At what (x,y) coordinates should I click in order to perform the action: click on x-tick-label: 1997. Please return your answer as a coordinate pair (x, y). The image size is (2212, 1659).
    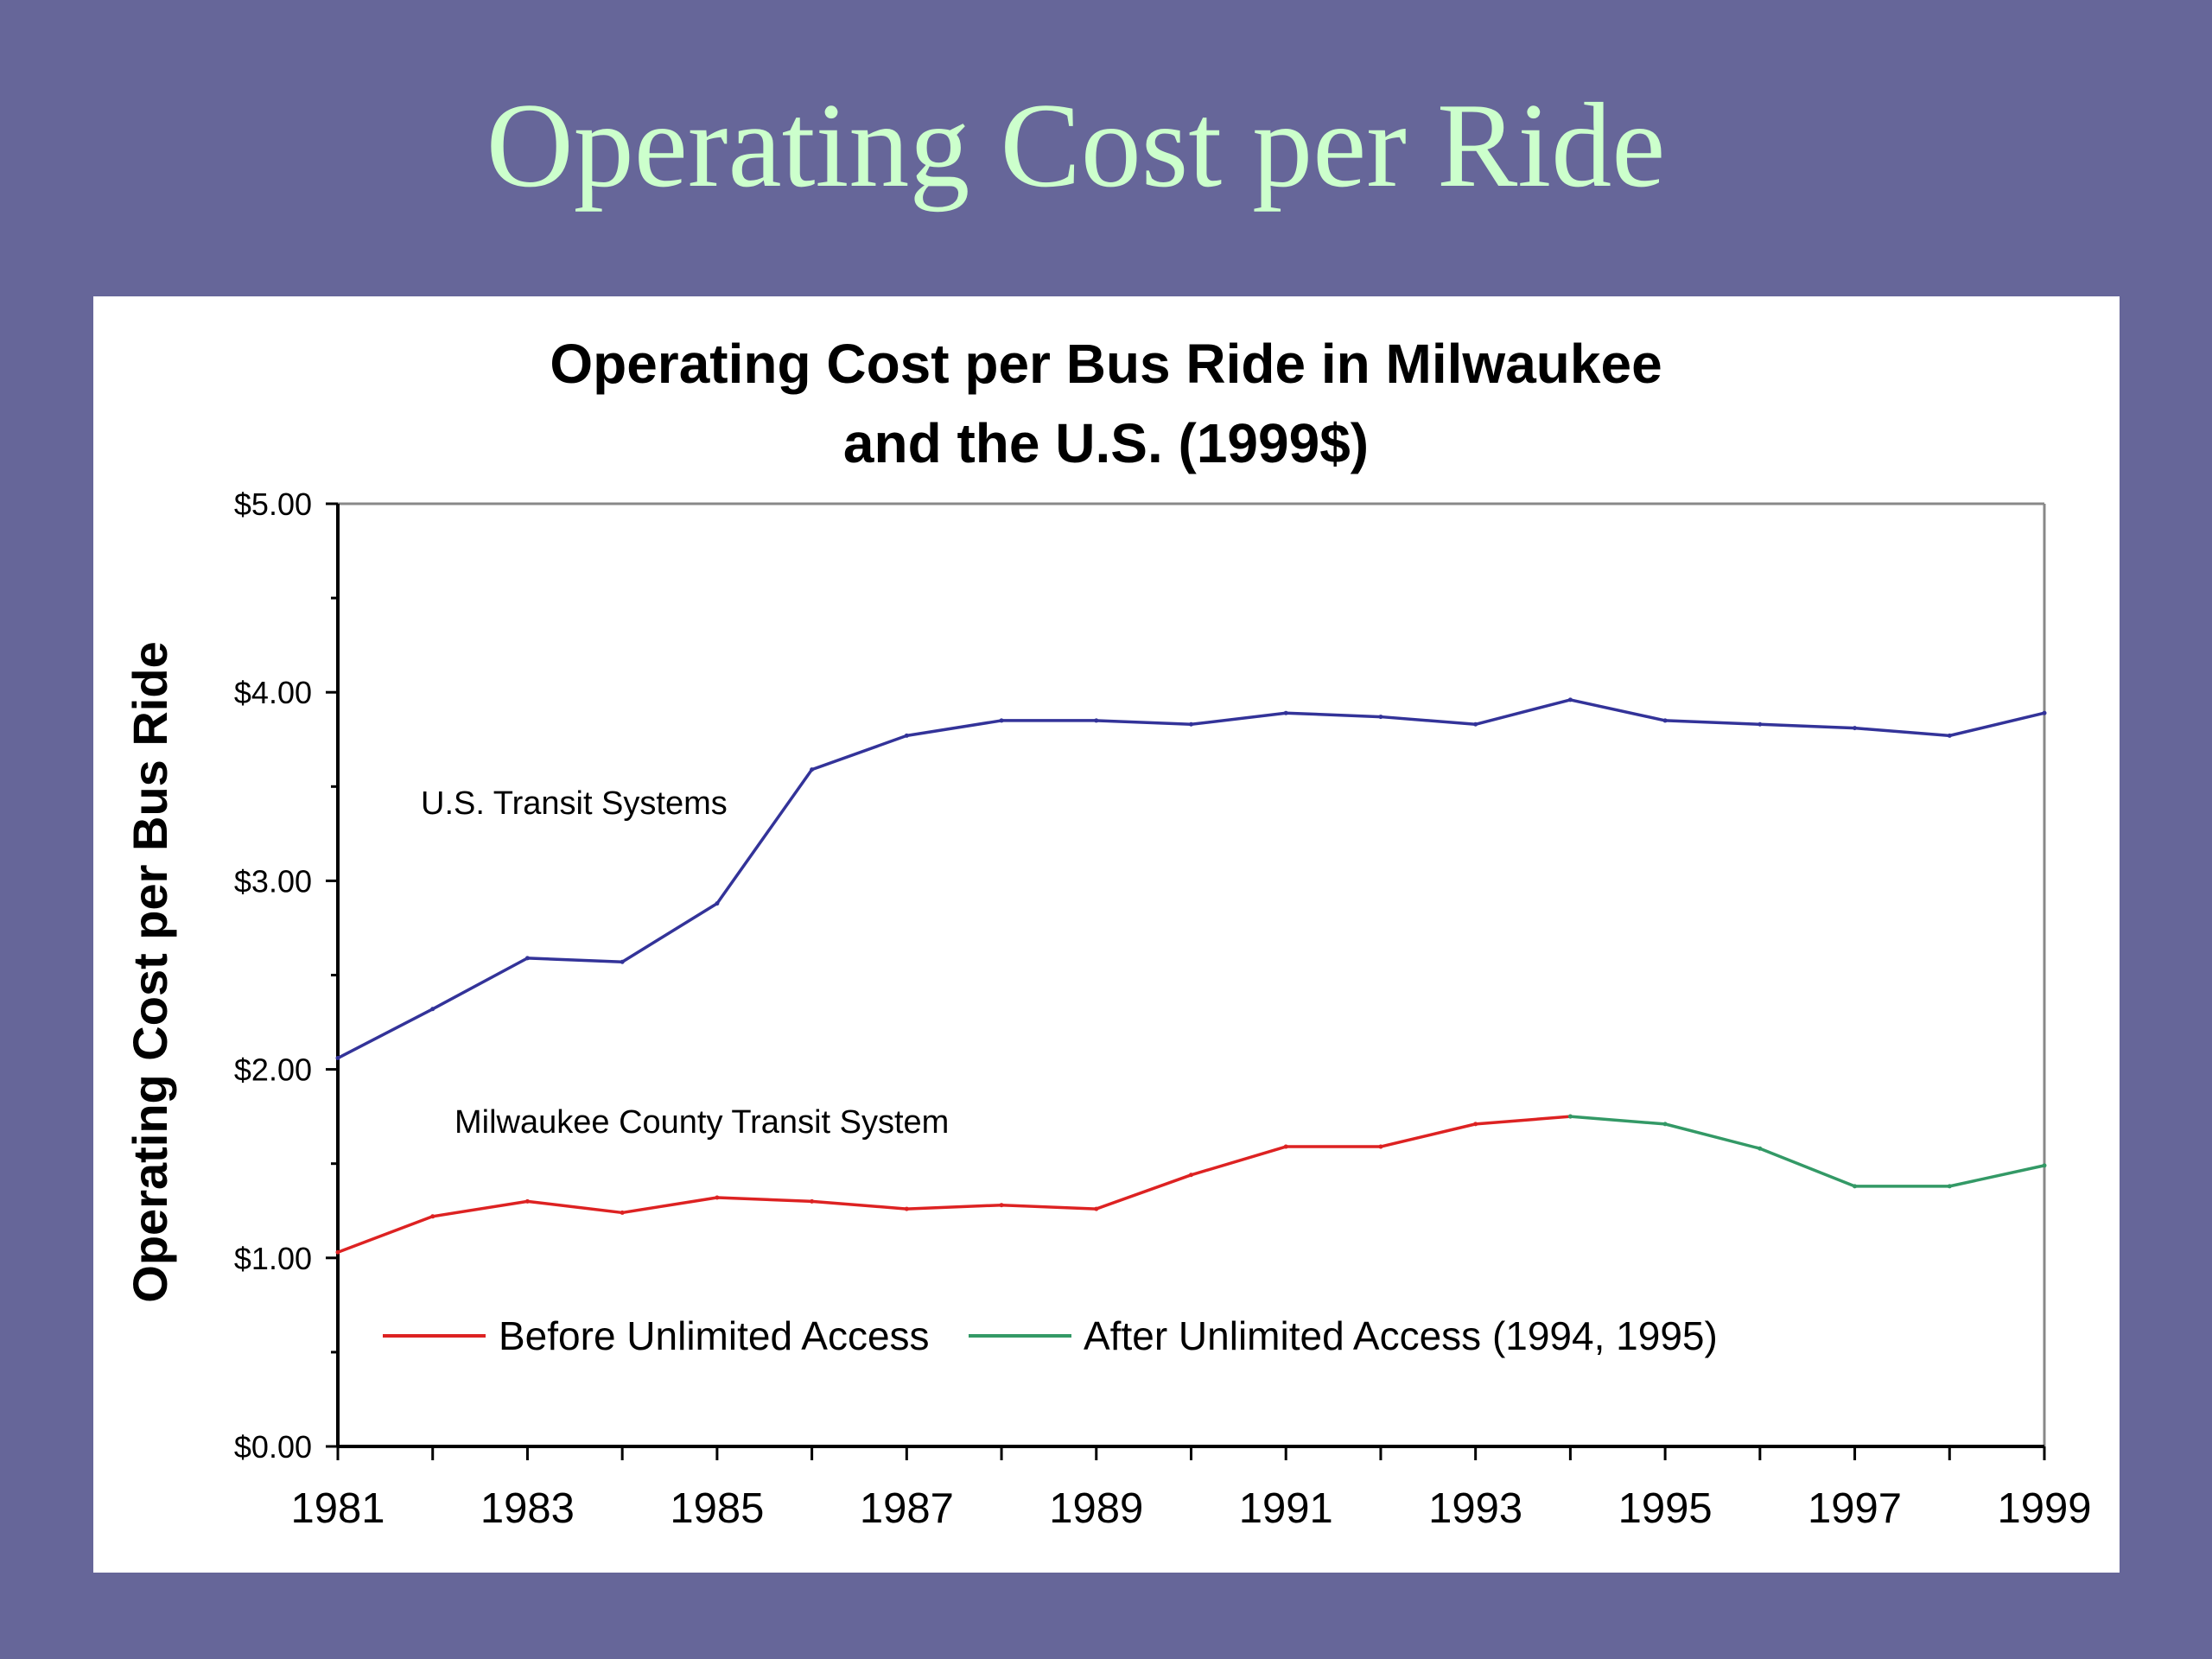
    Looking at the image, I should click on (1855, 1508).